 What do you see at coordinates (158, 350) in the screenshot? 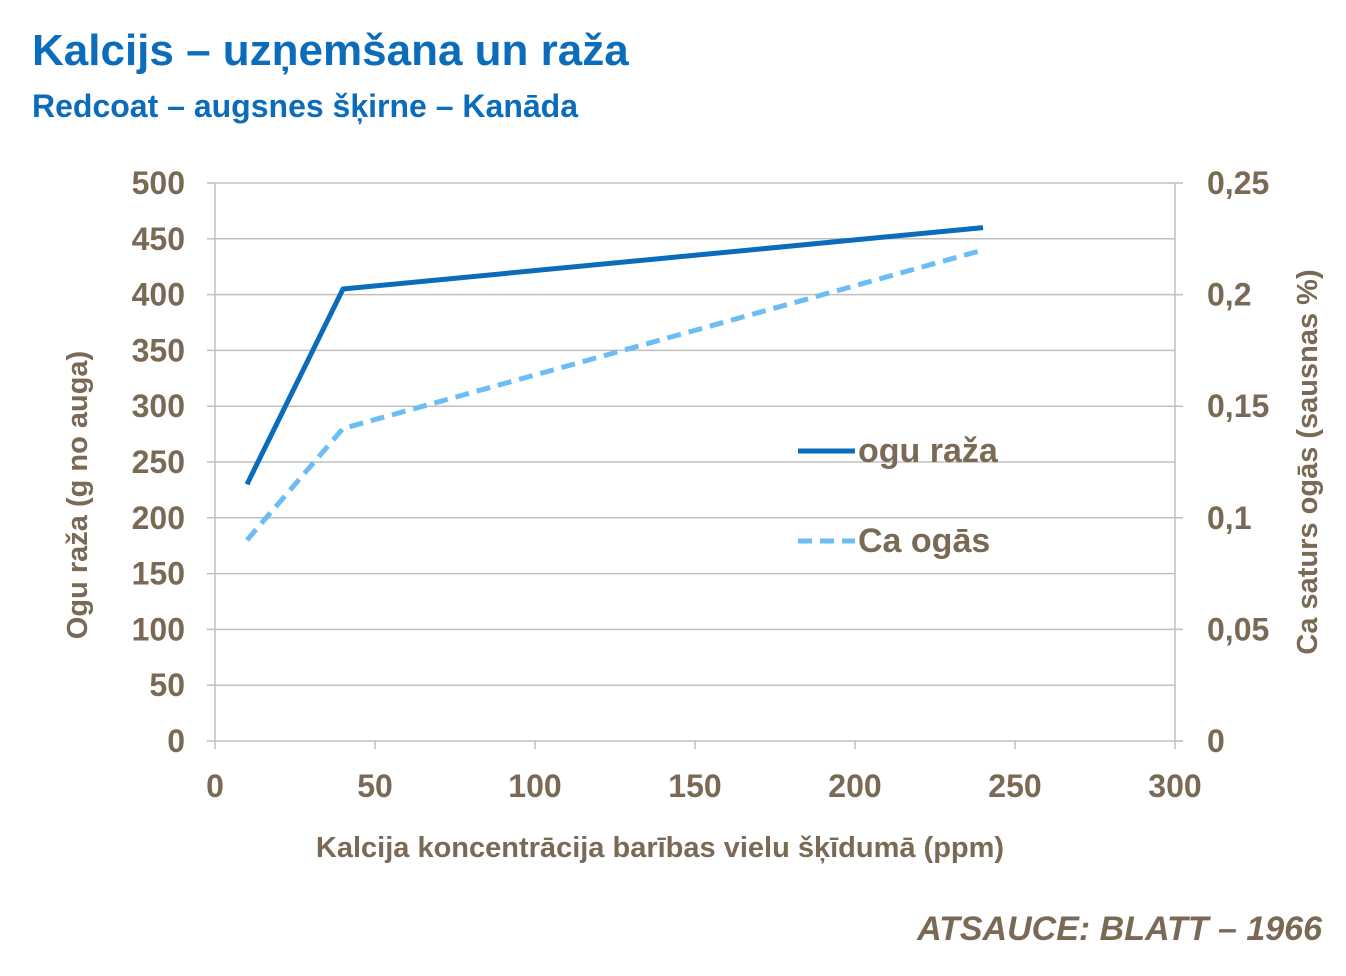
I see `y-tick-label-350: 350` at bounding box center [158, 350].